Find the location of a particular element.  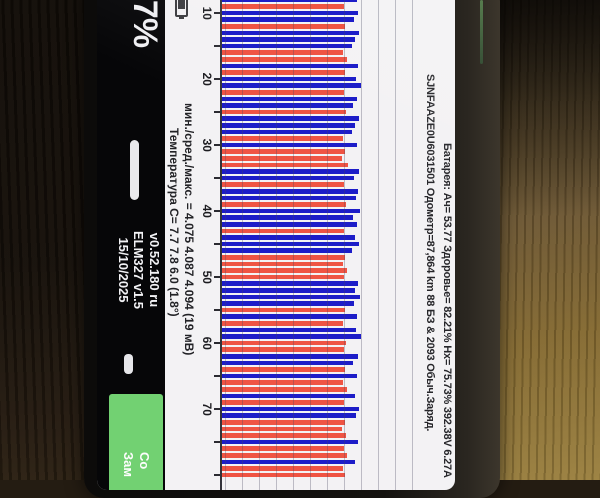

phone-battery-icon is located at coordinates (181, 8).